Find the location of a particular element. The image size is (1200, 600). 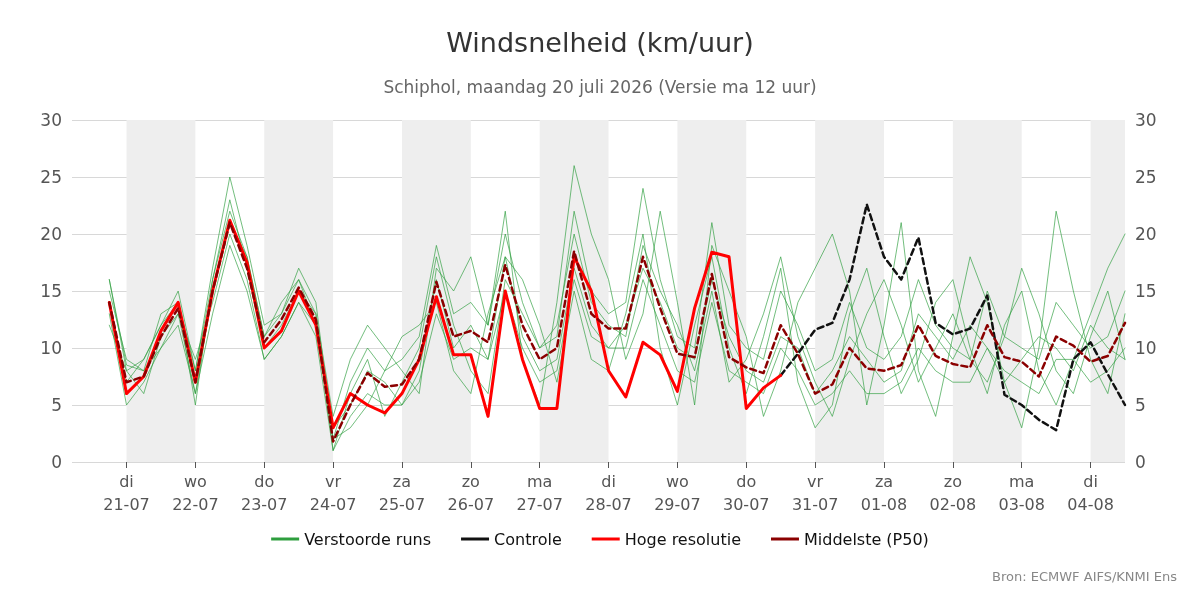

x-tick-label: zo 26-07 is located at coordinates (471, 493).